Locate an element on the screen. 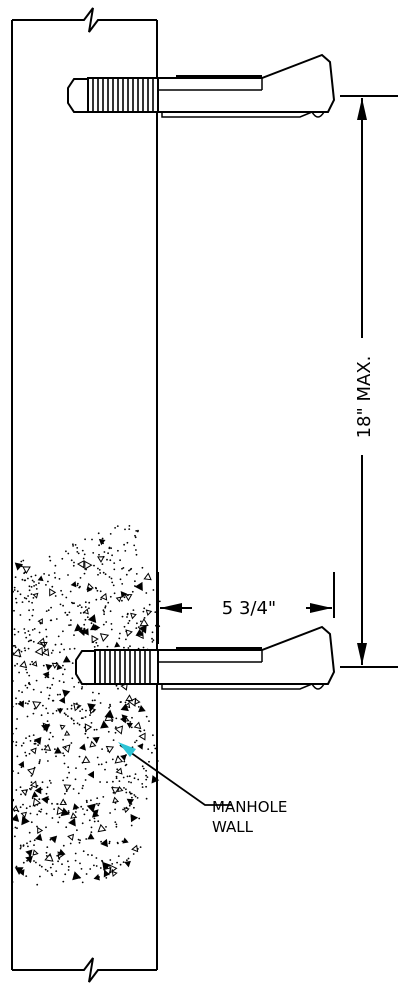 Image resolution: width=398 pixels, height=985 pixels. callout-leader-arrowhead is located at coordinates (127, 749).